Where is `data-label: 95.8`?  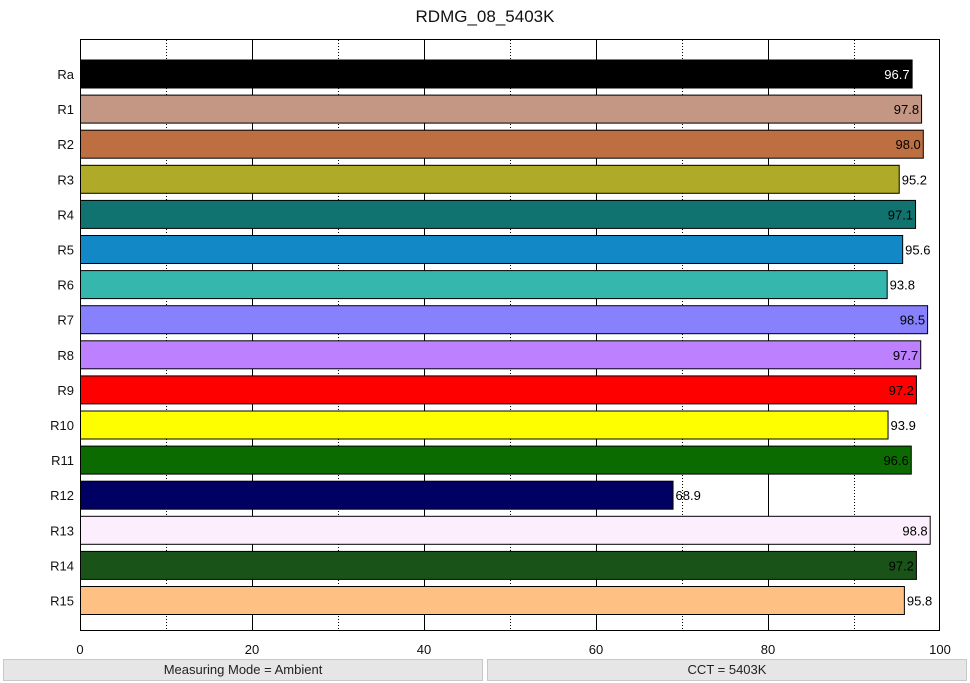 data-label: 95.8 is located at coordinates (919, 601).